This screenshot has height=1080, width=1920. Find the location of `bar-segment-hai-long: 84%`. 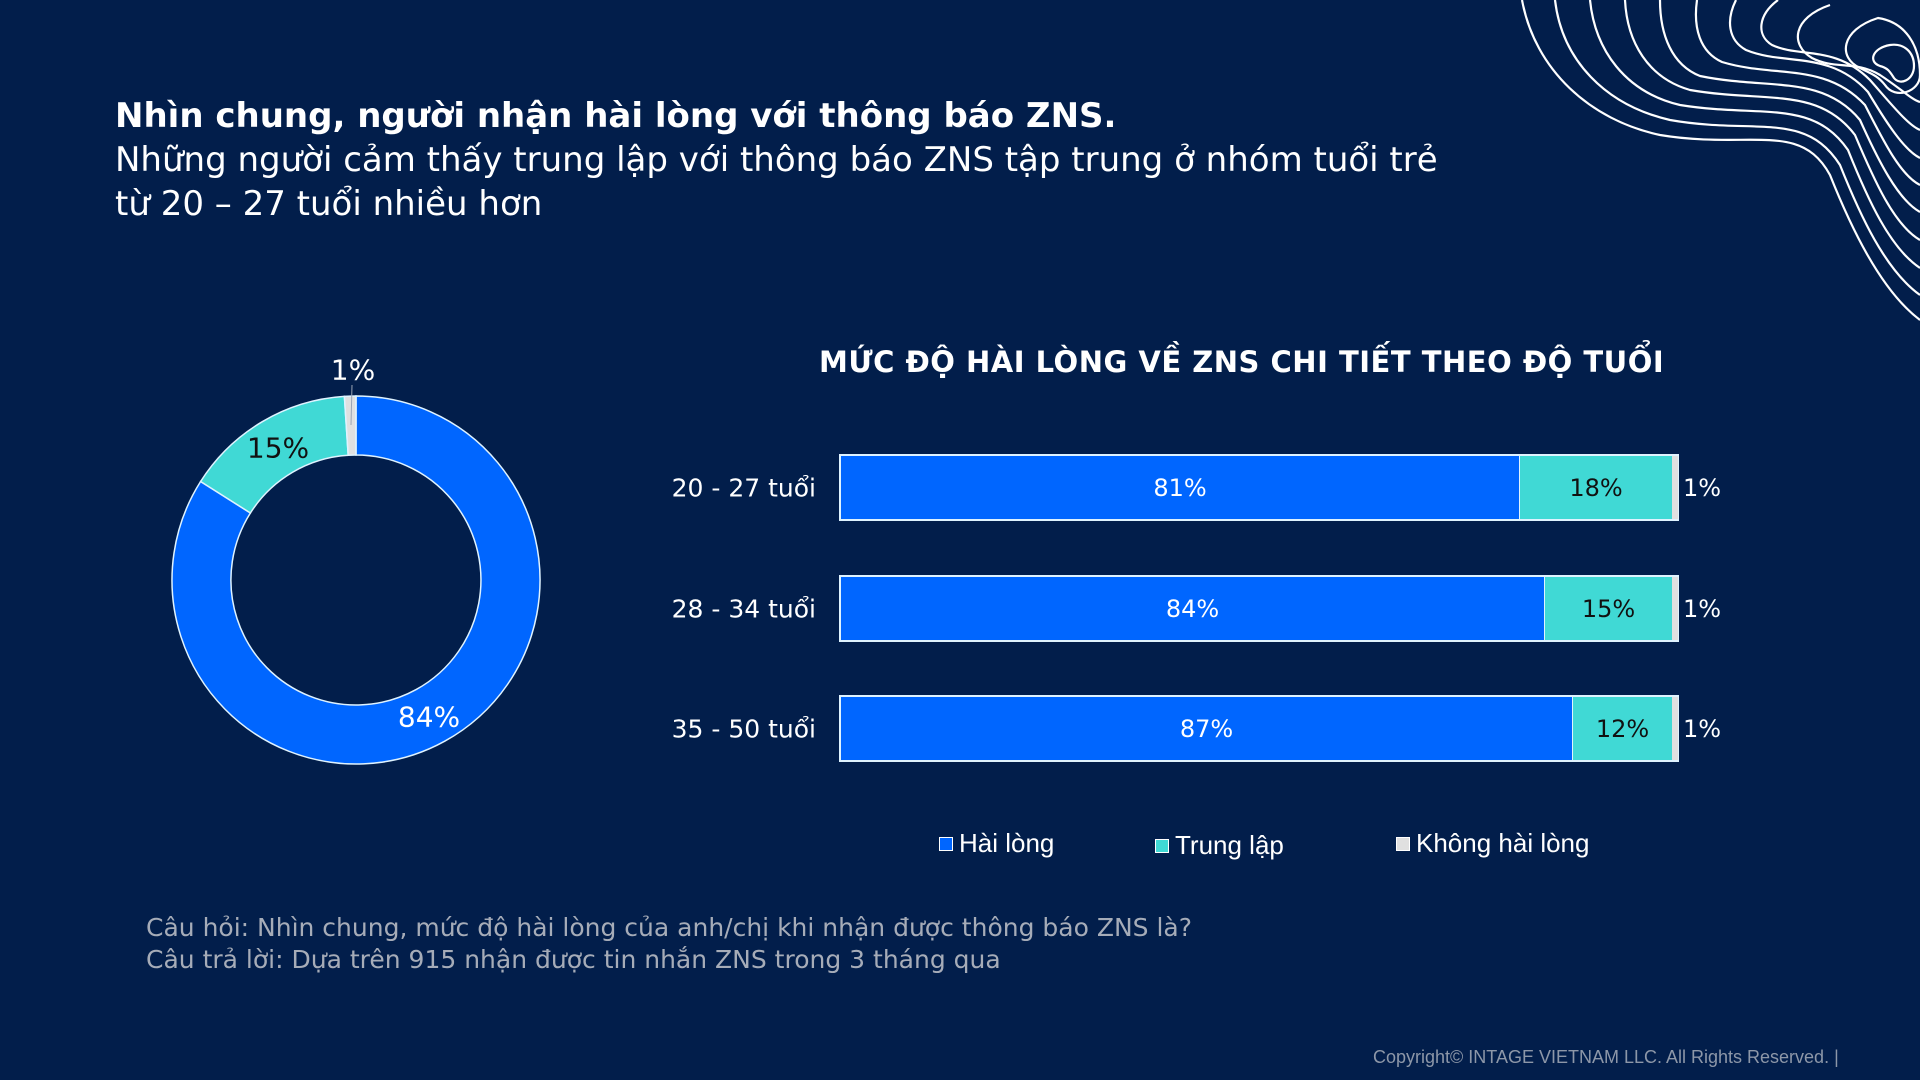

bar-segment-hai-long: 84% is located at coordinates (1191, 608).